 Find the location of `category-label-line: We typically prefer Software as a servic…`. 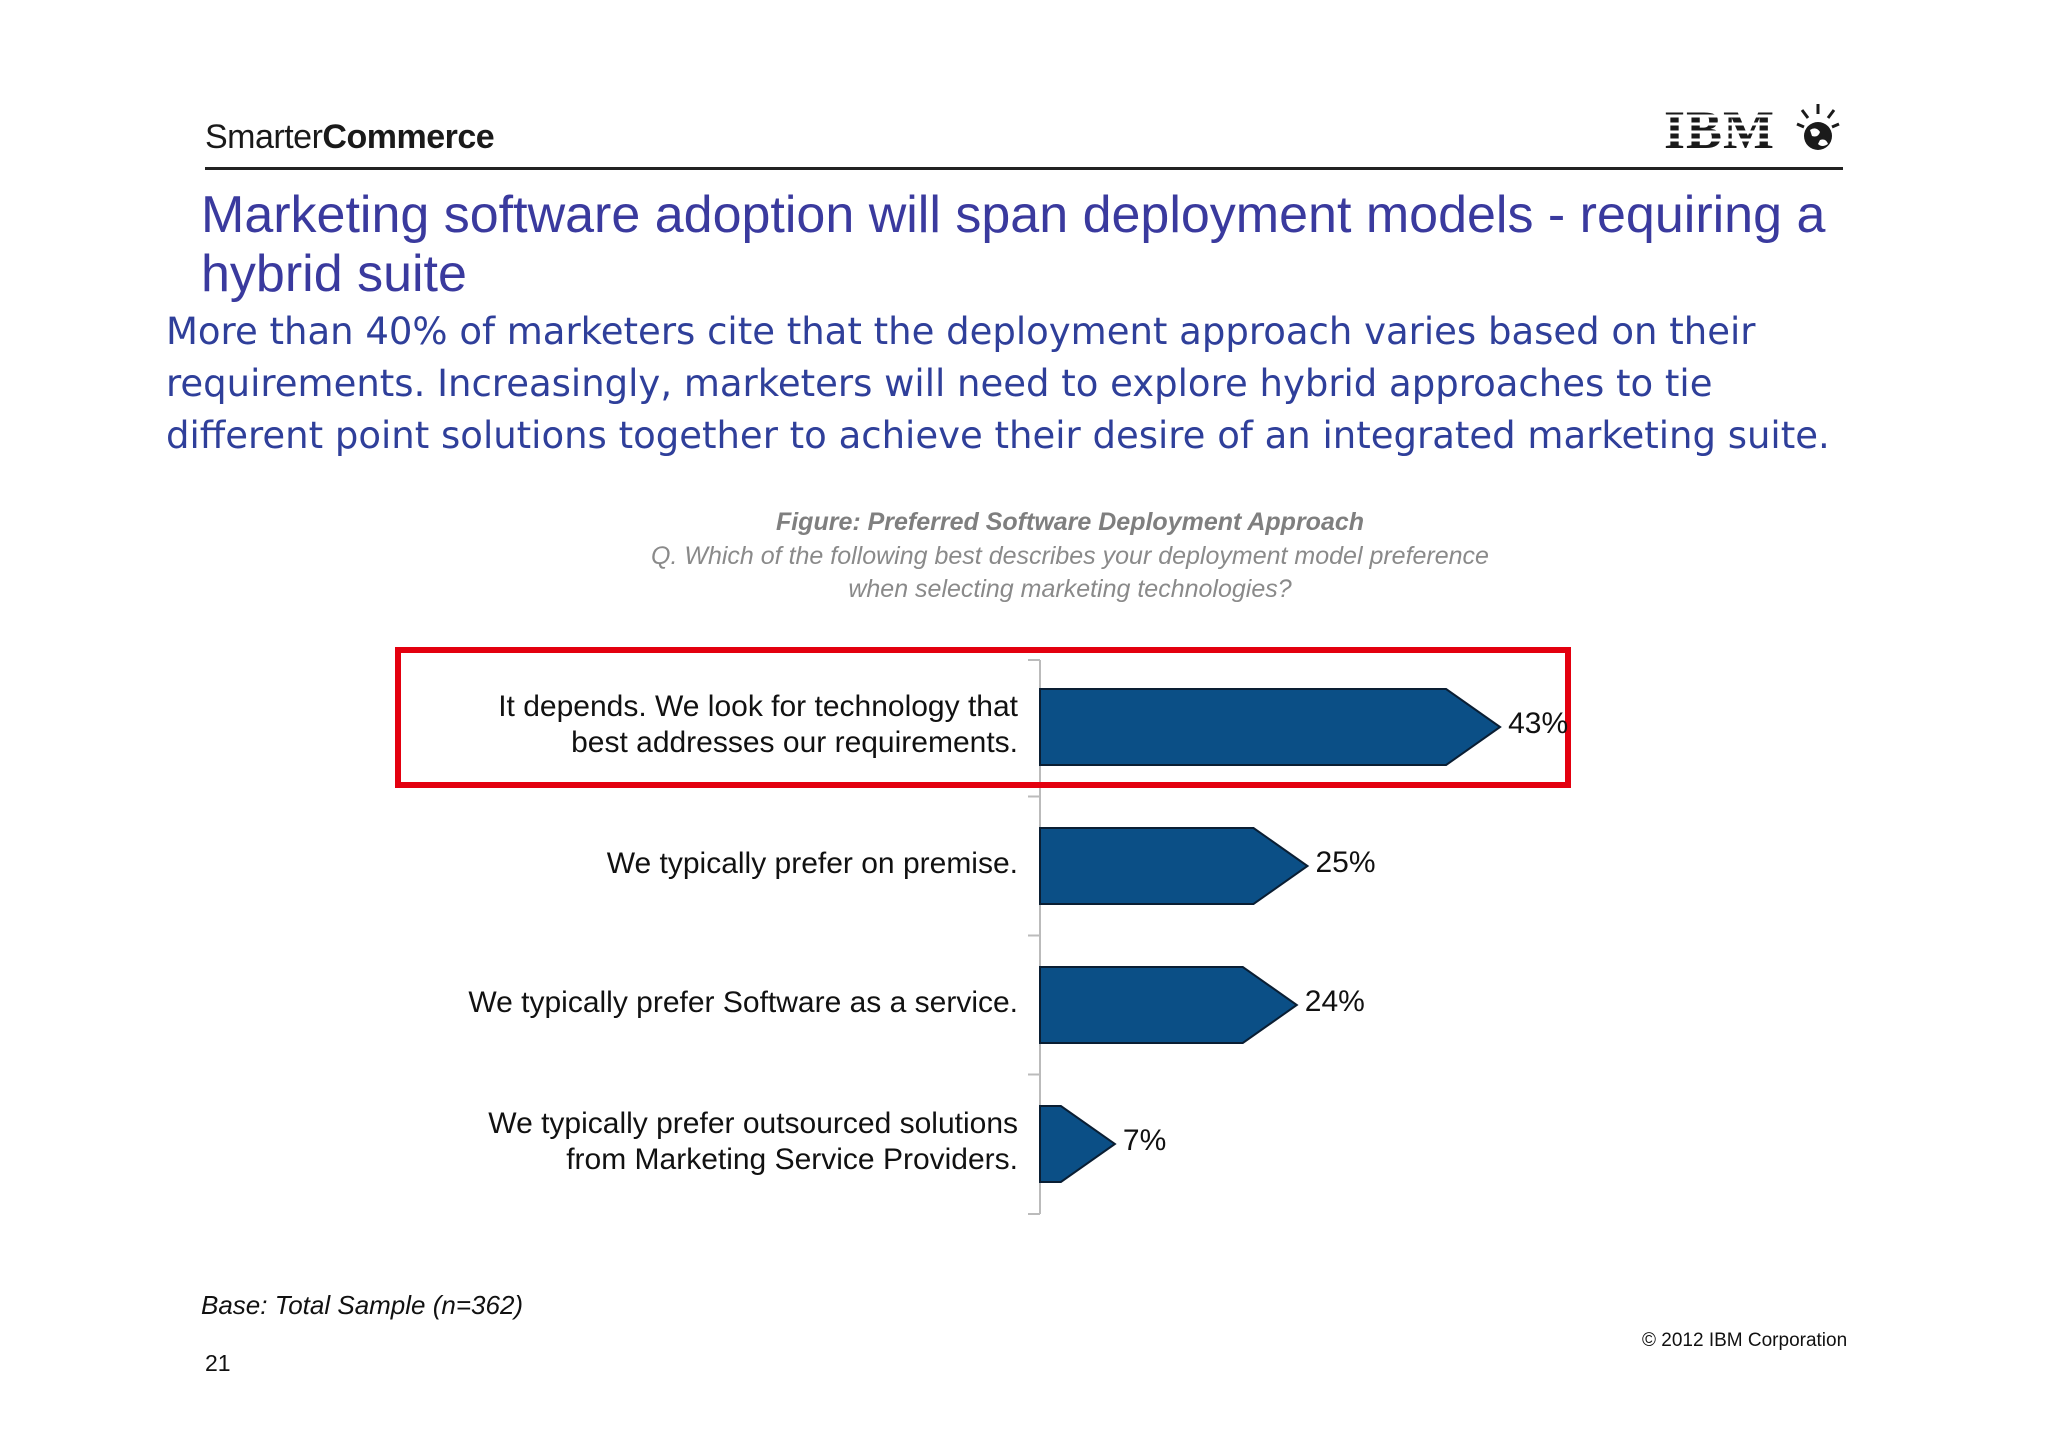

category-label-line: We typically prefer Software as a servic… is located at coordinates (743, 1002).